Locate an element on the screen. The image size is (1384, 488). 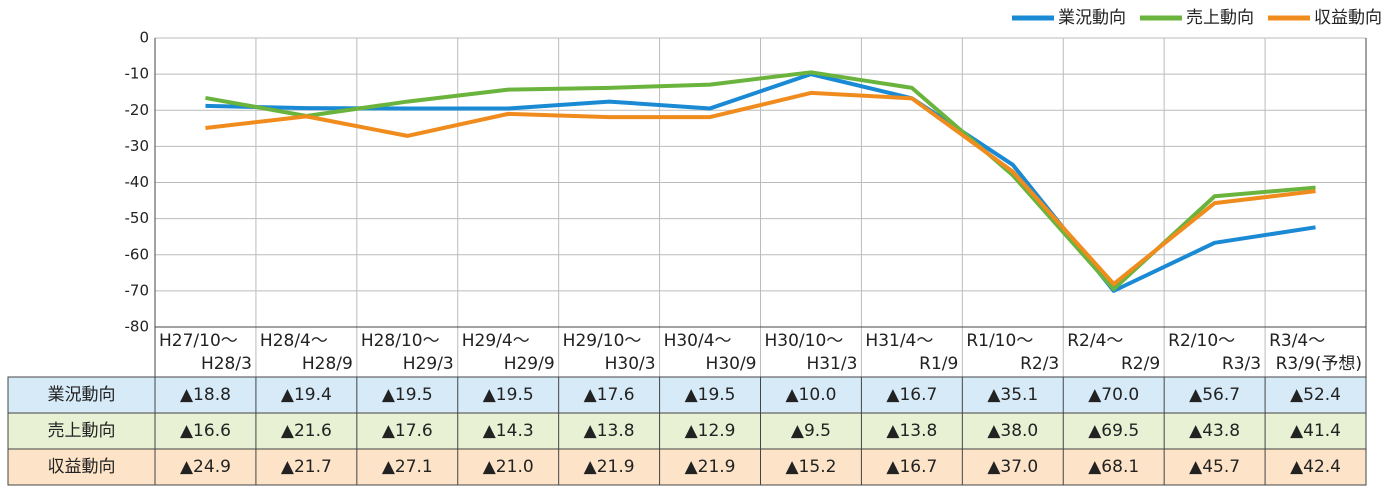
x-tick-label: H28/4～ is located at coordinates (294, 341).